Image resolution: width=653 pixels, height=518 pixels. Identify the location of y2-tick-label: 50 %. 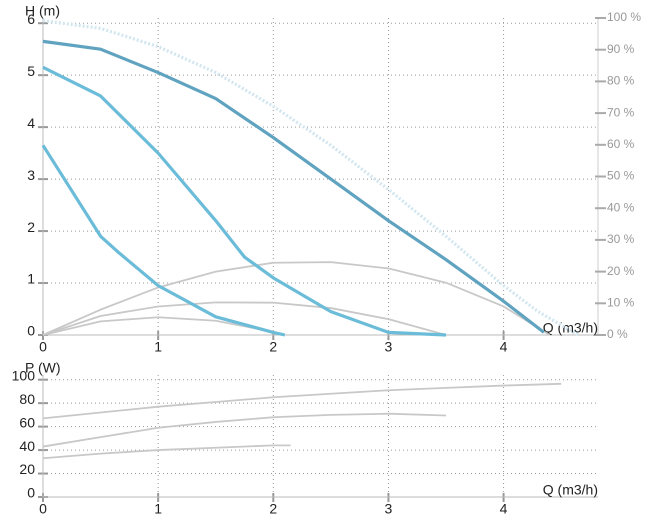
(621, 176).